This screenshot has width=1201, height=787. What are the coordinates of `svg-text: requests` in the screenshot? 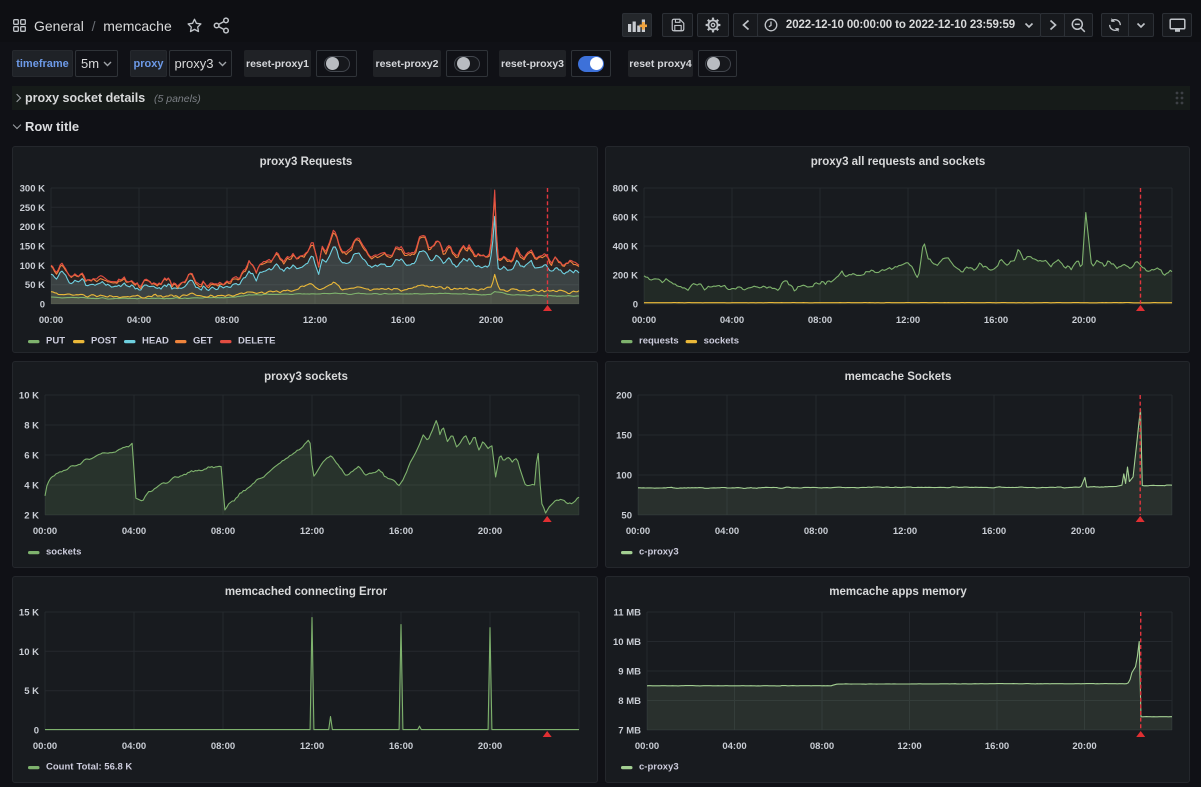 It's located at (659, 341).